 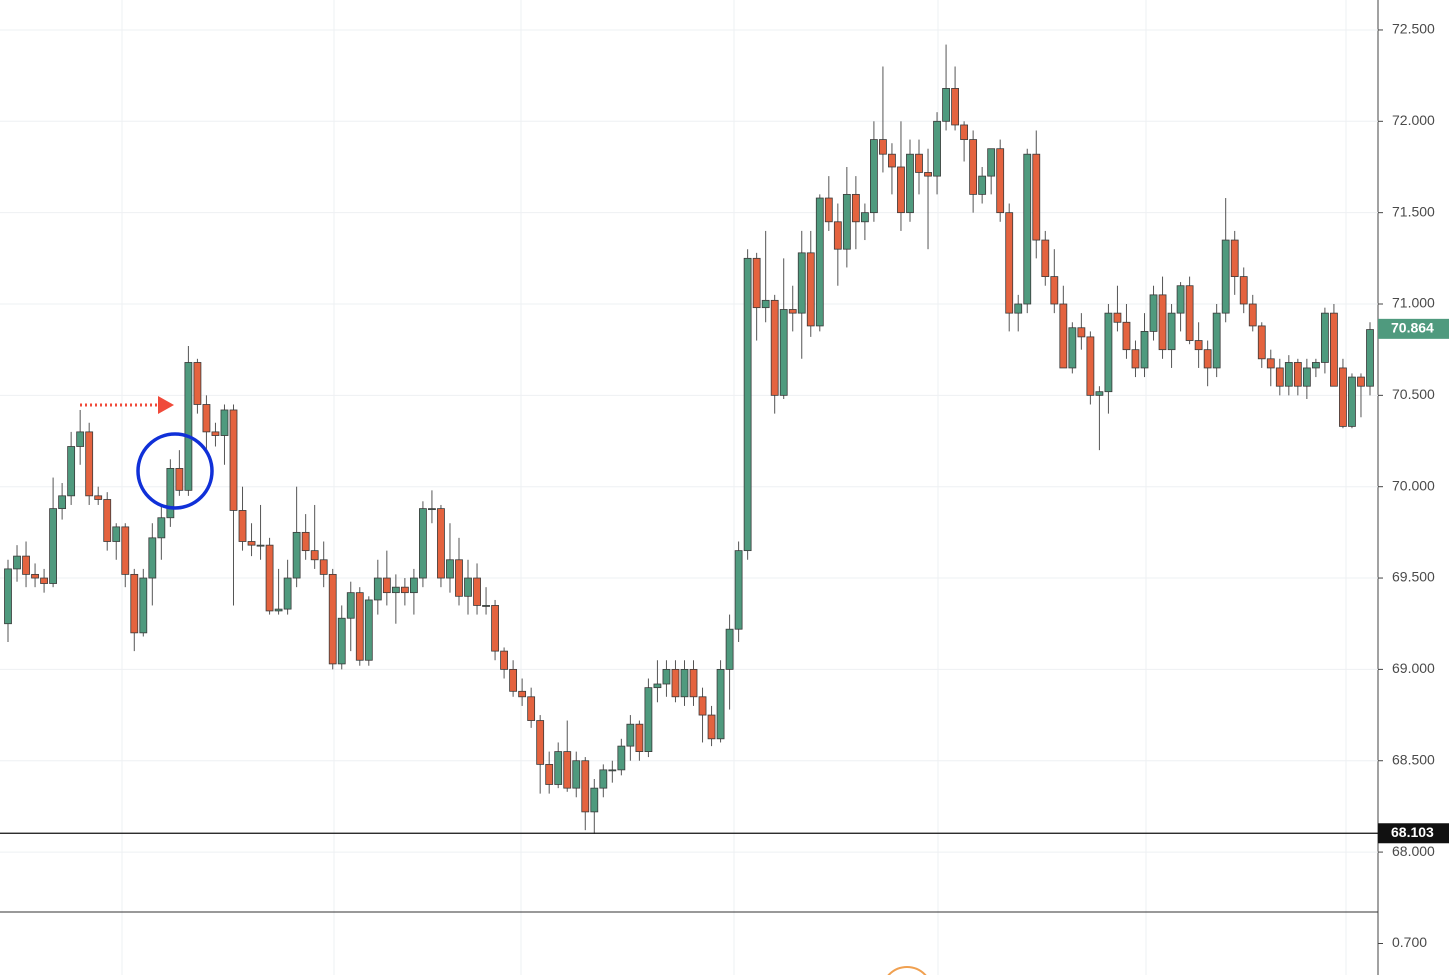 I want to click on price-label-bg, so click(x=1413, y=833).